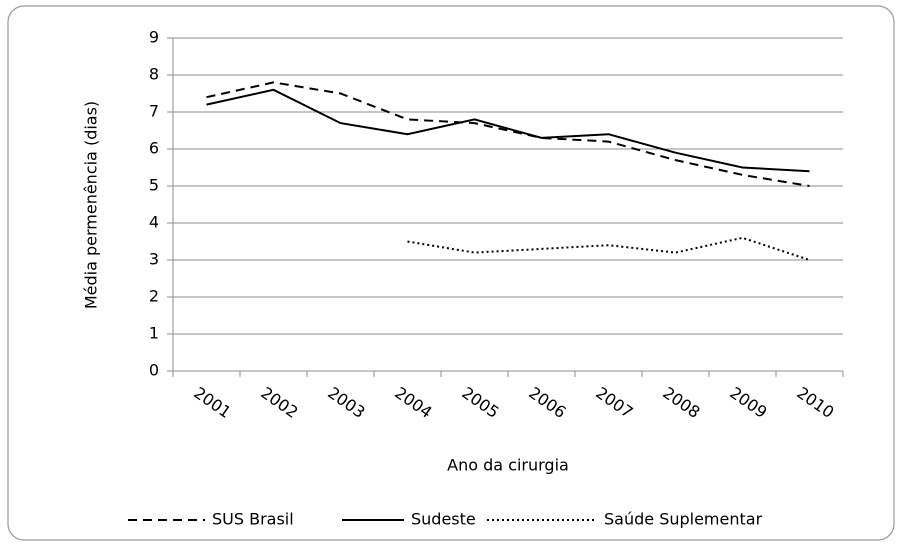  What do you see at coordinates (154, 111) in the screenshot?
I see `y-tick-label: 7` at bounding box center [154, 111].